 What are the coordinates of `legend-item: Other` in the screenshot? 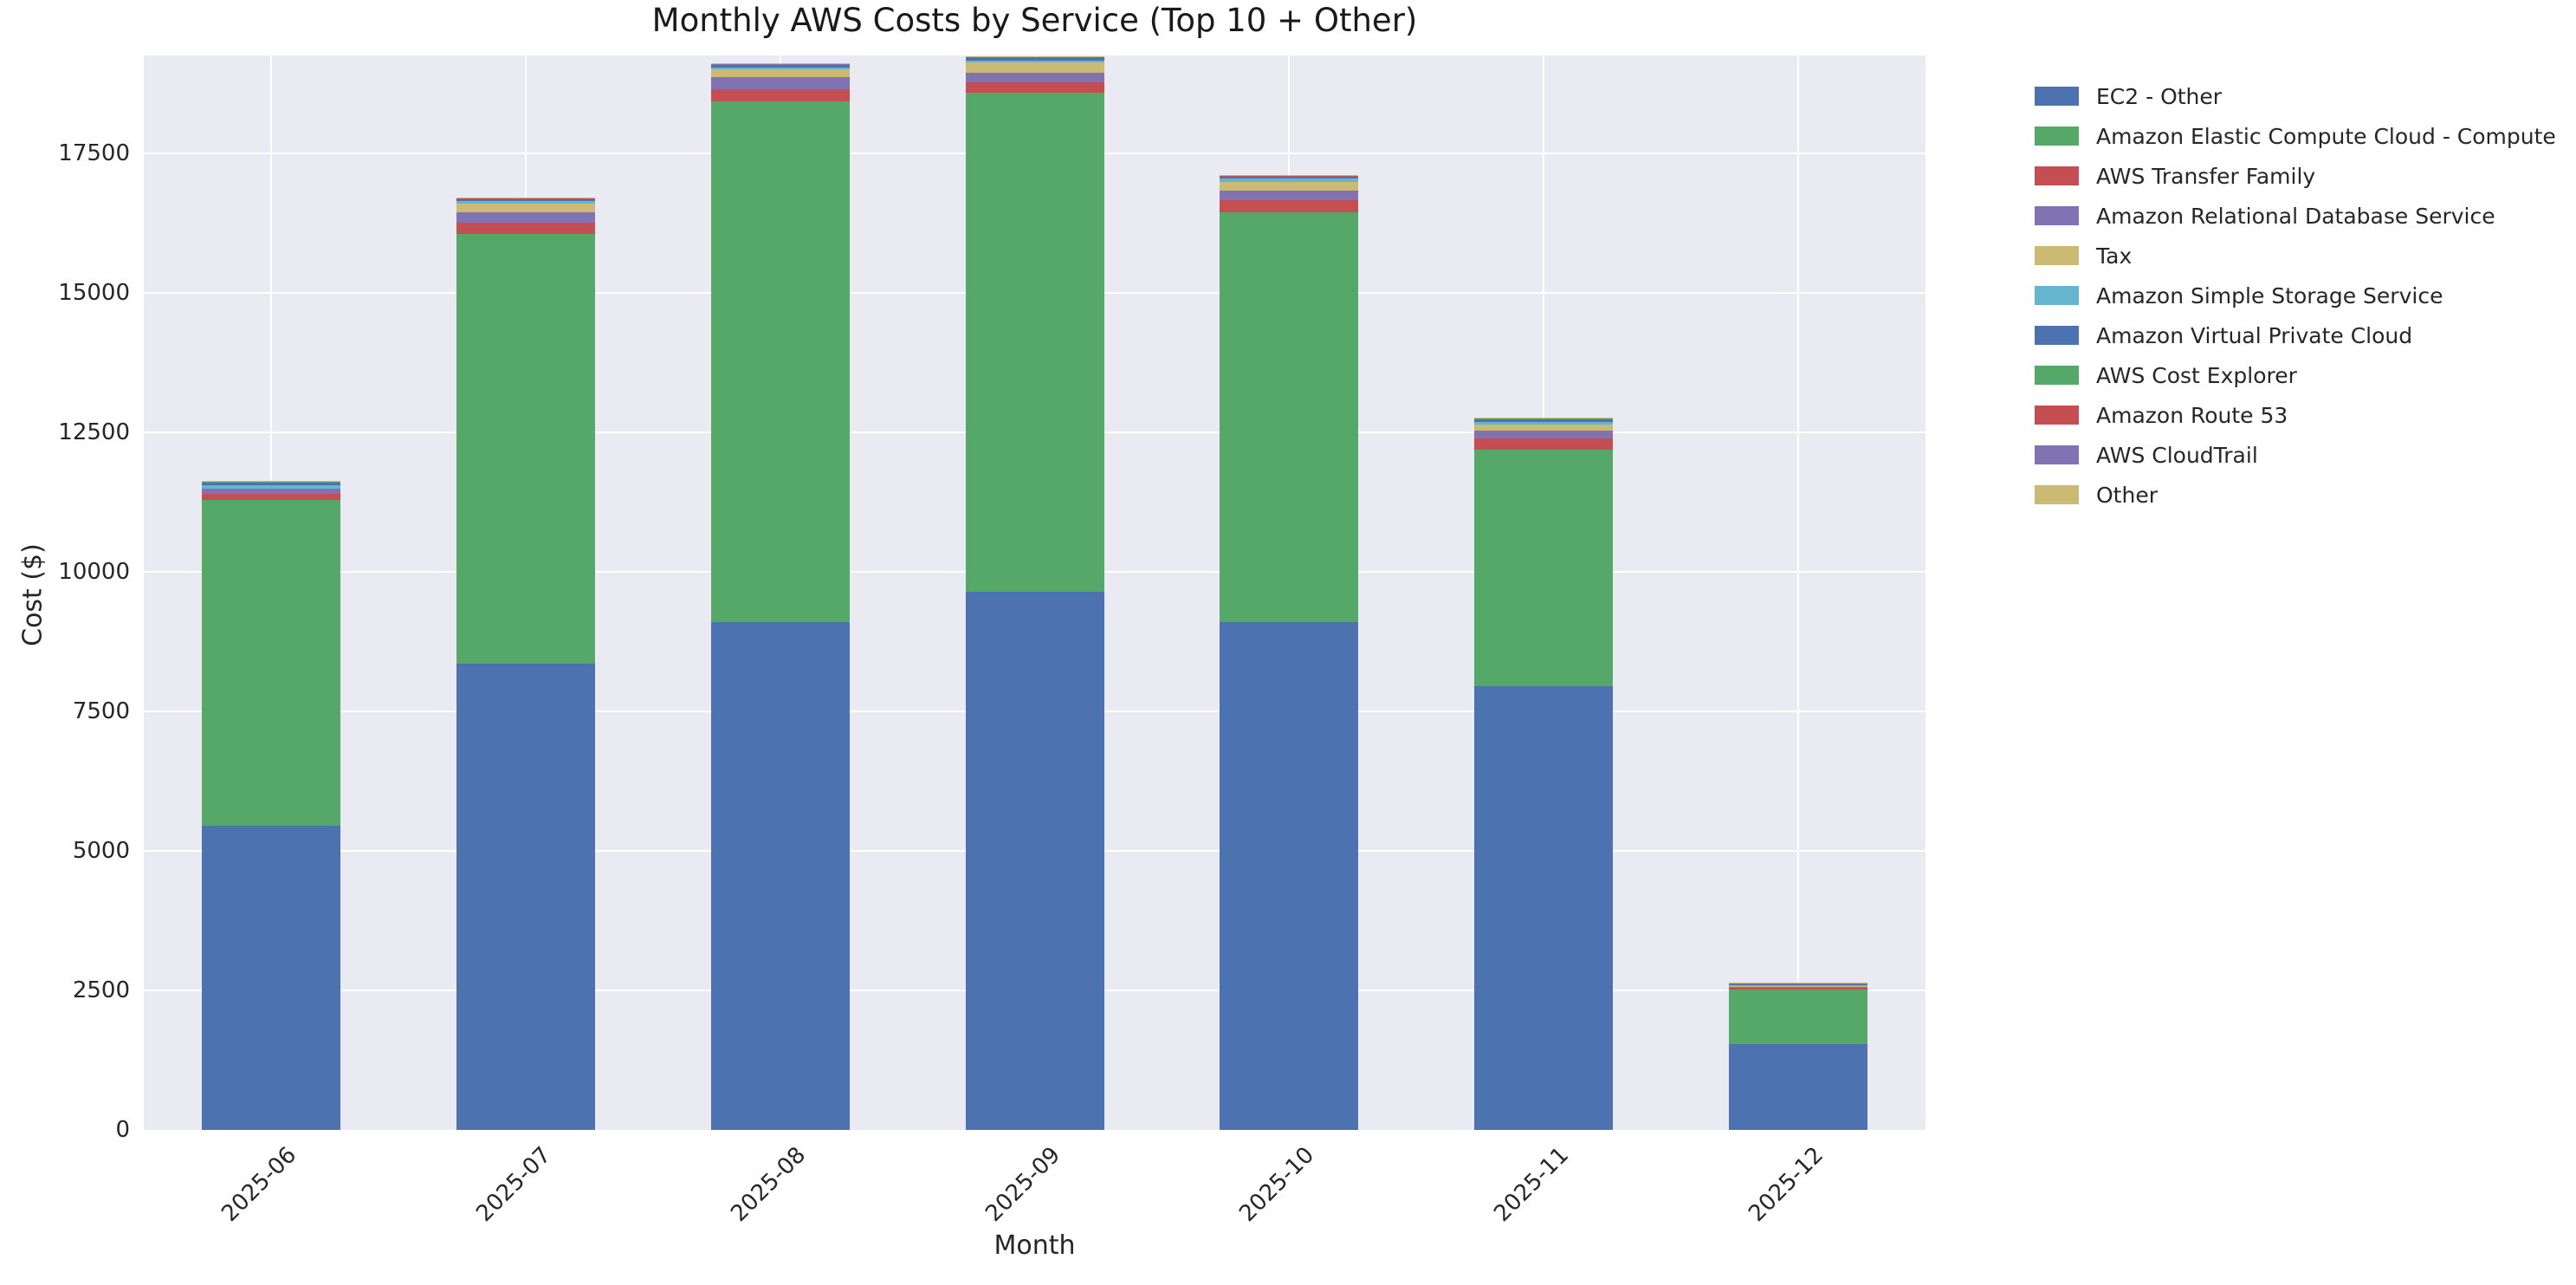 It's located at (2096, 495).